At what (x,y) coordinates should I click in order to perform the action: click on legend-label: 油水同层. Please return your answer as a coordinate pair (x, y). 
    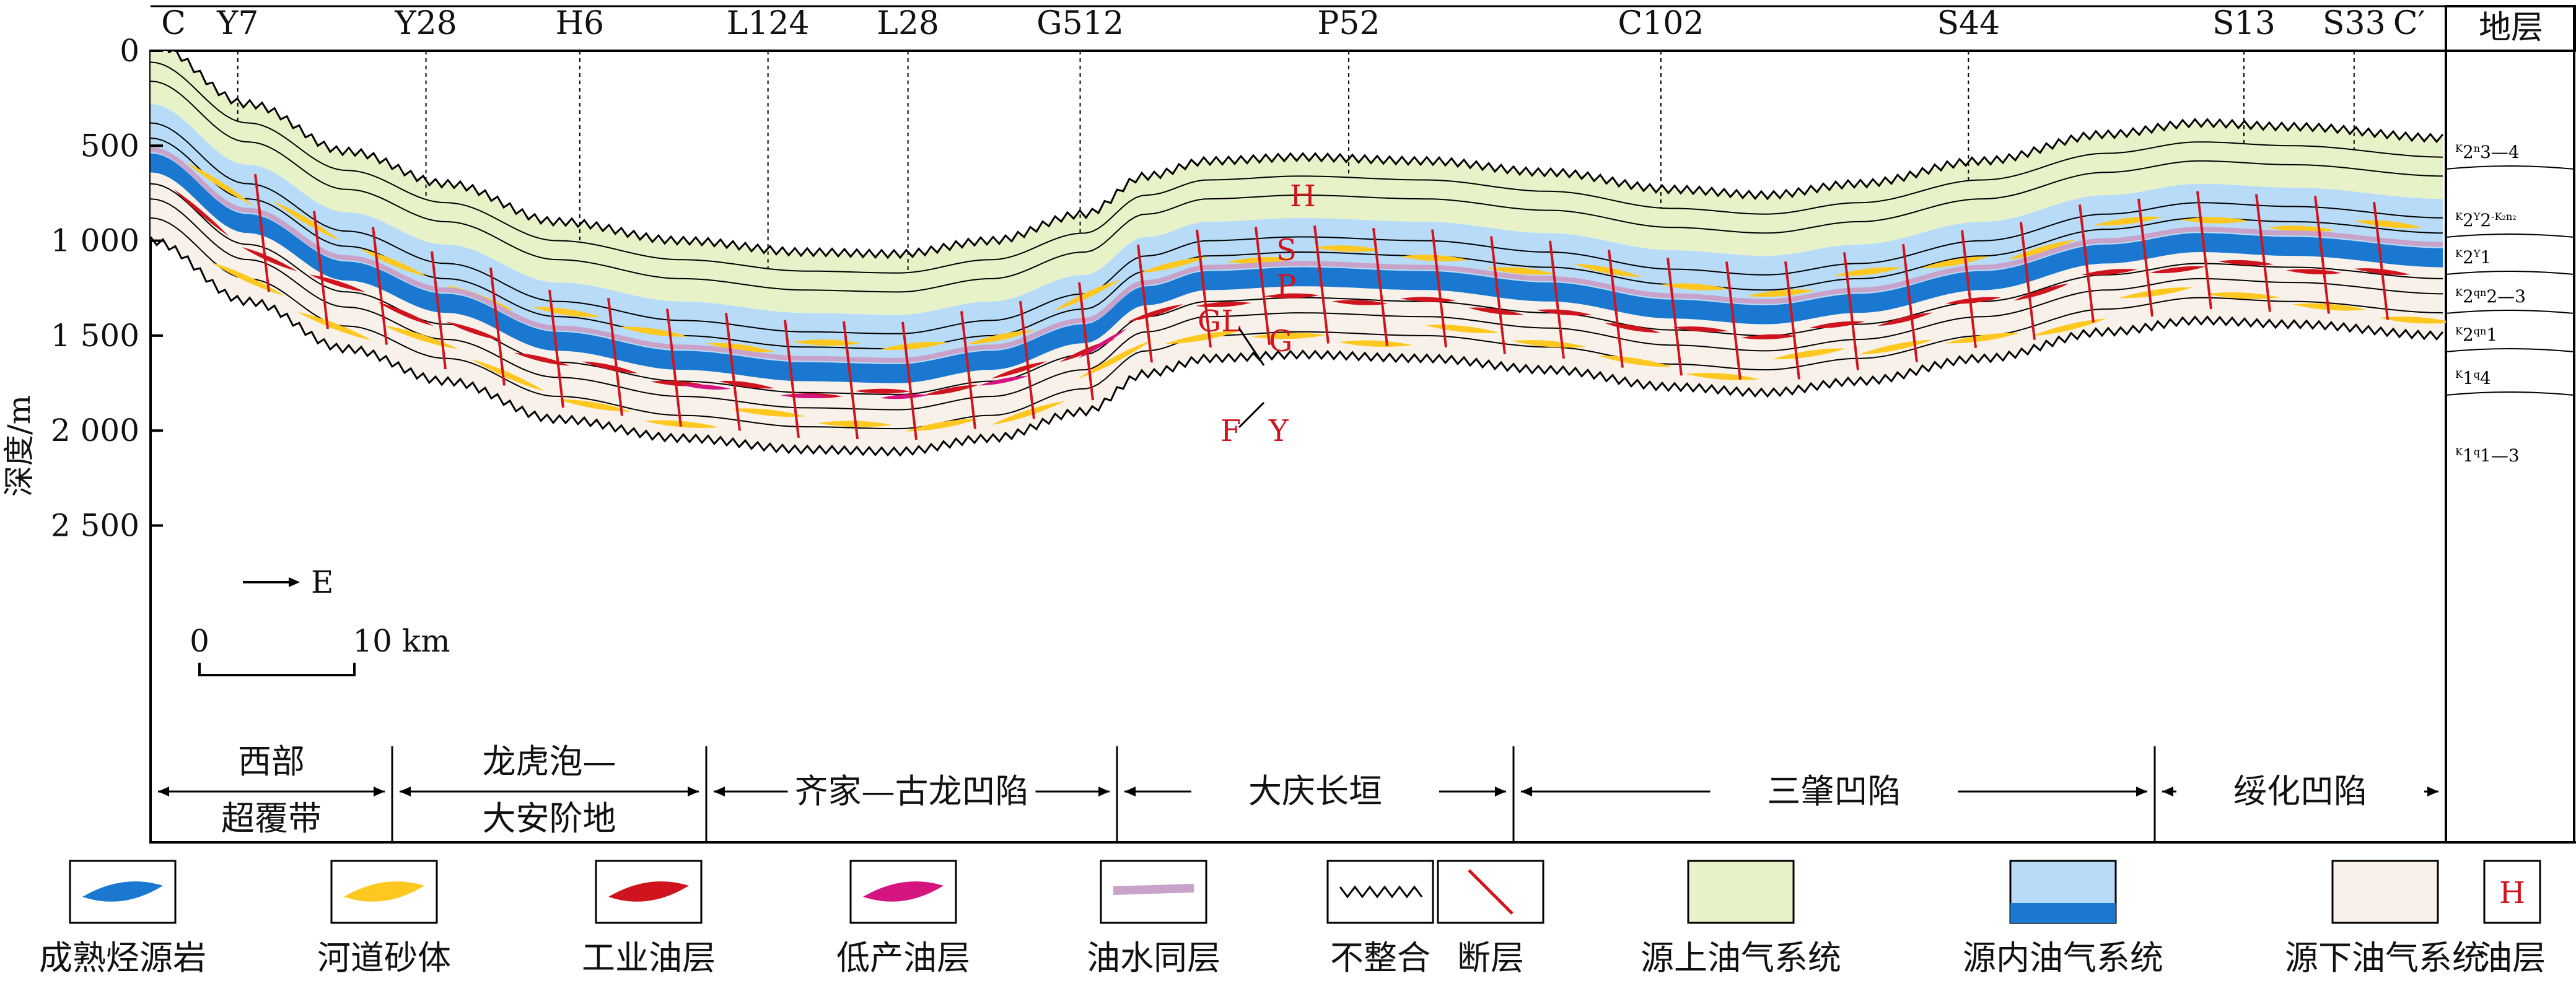
    Looking at the image, I should click on (1153, 957).